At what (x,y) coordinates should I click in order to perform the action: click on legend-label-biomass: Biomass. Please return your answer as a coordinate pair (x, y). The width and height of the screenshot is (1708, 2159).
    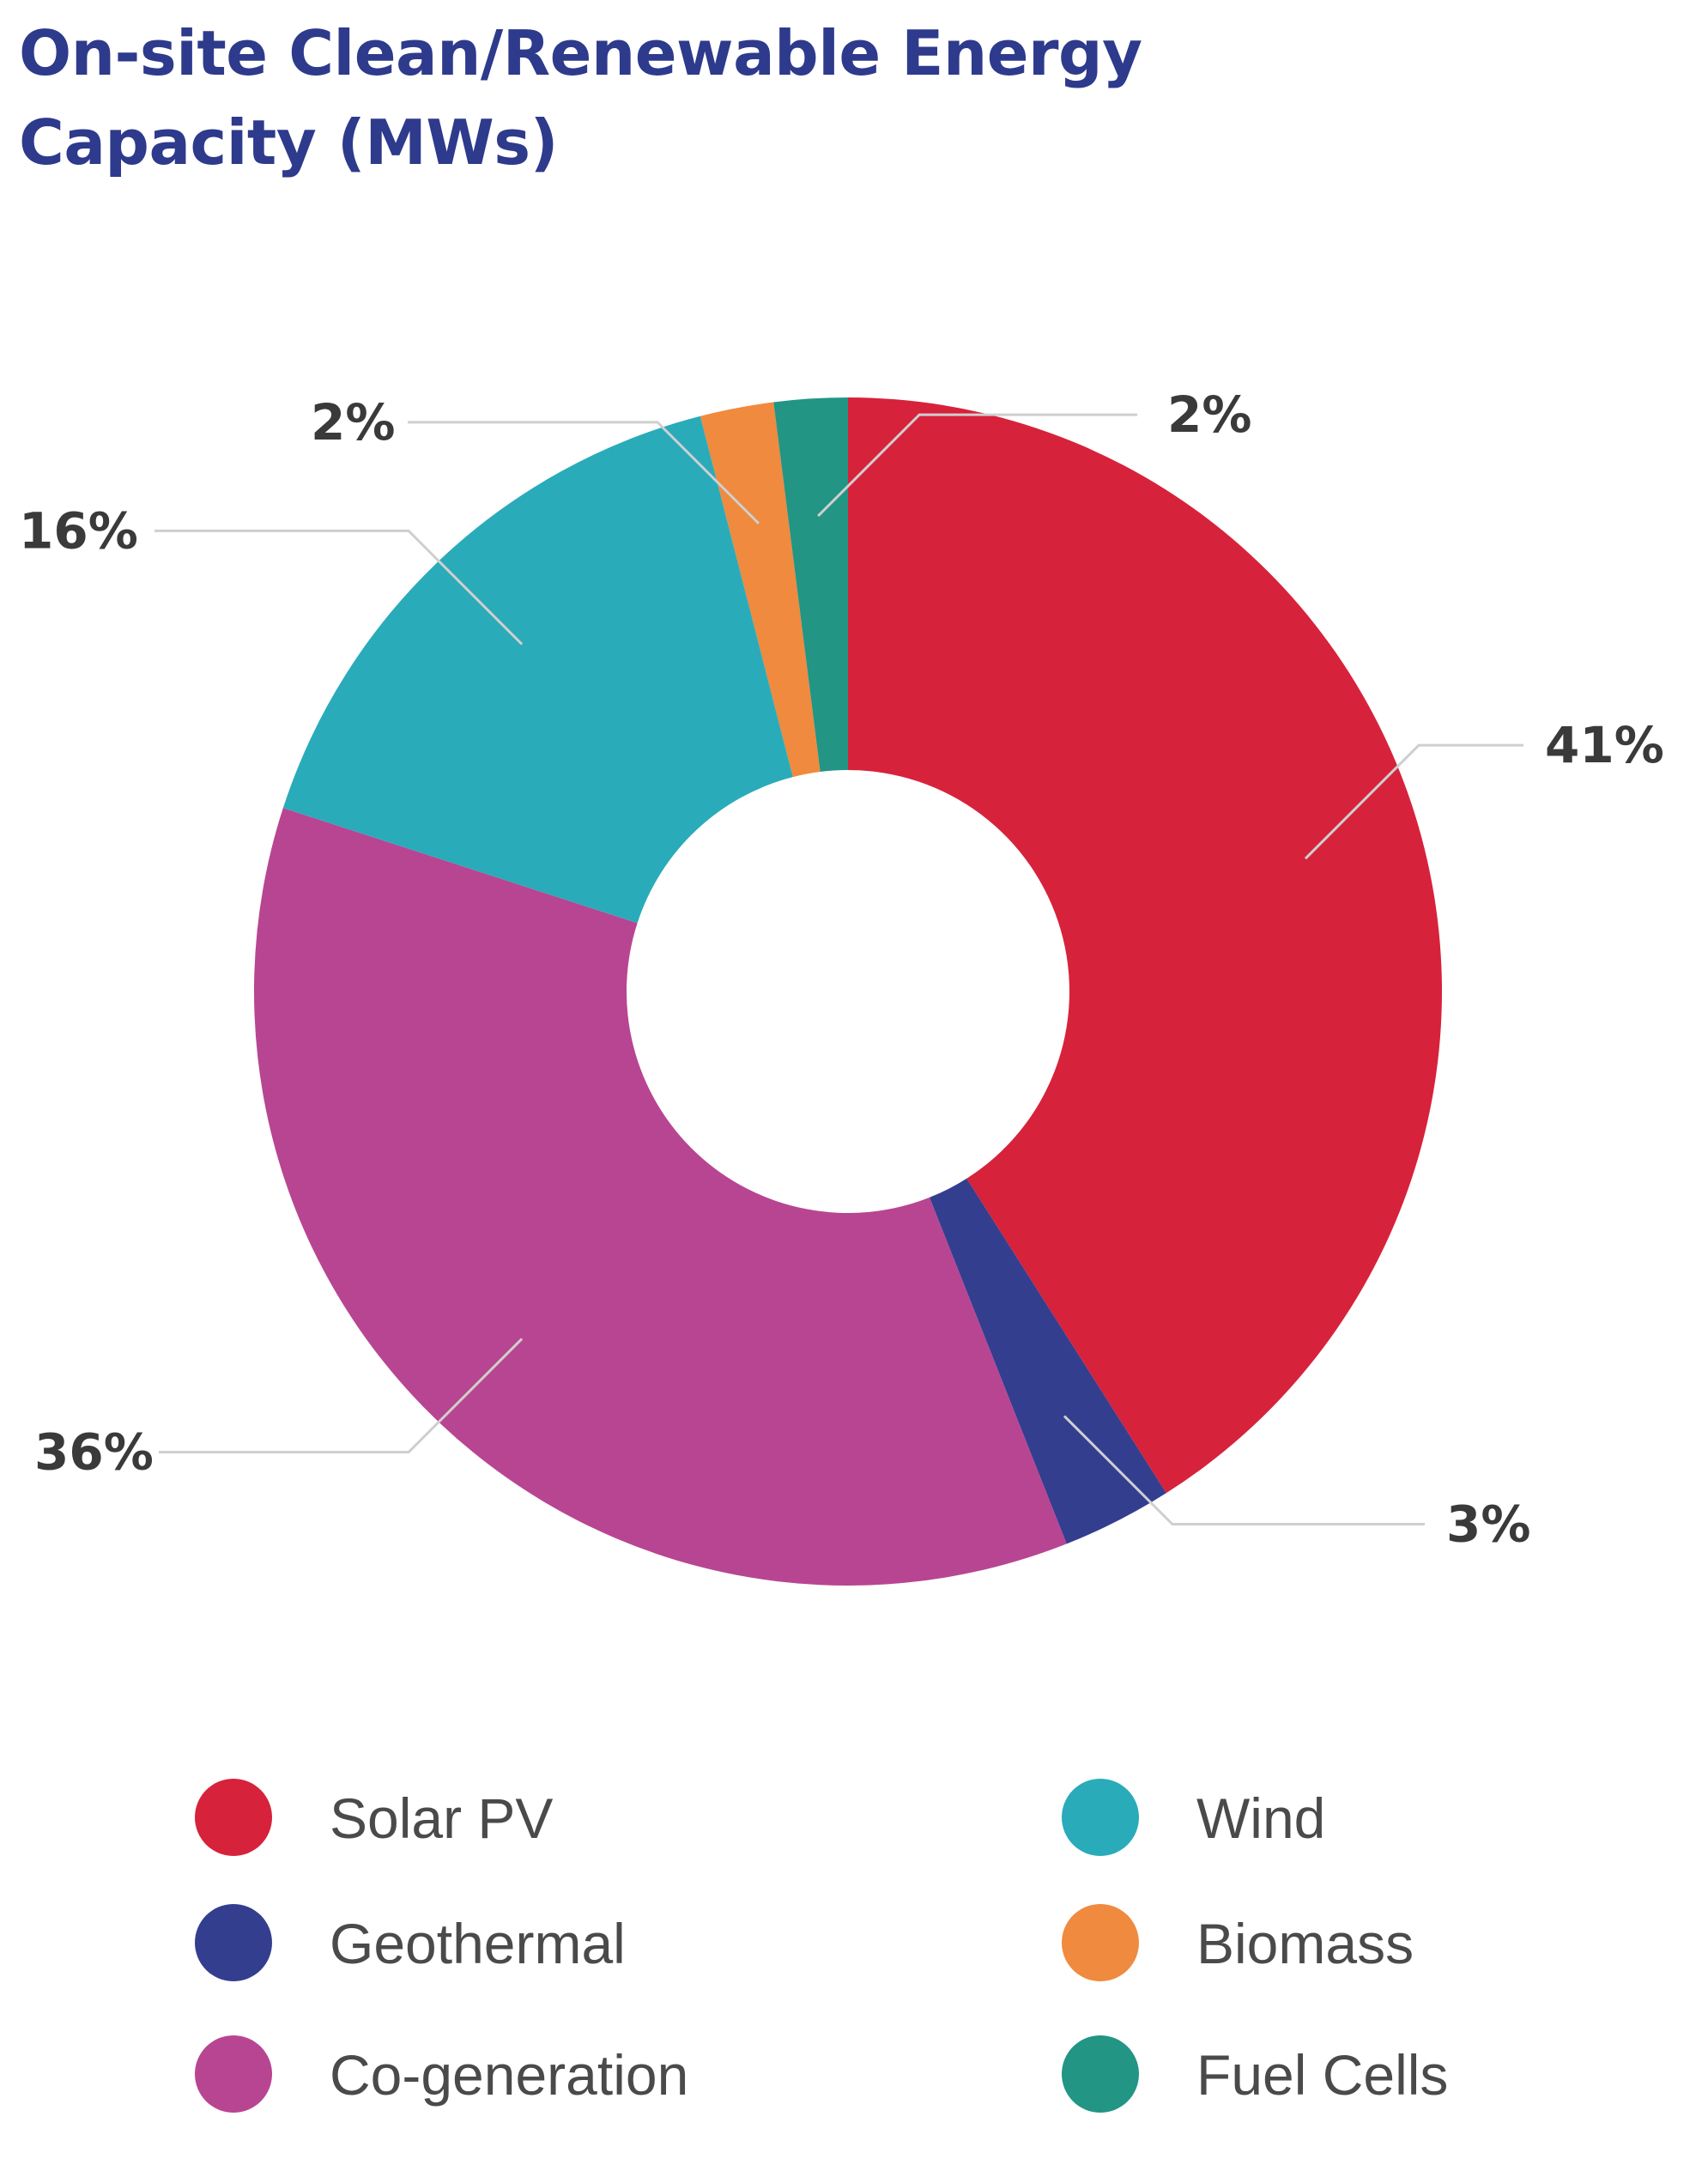
    Looking at the image, I should click on (1305, 1943).